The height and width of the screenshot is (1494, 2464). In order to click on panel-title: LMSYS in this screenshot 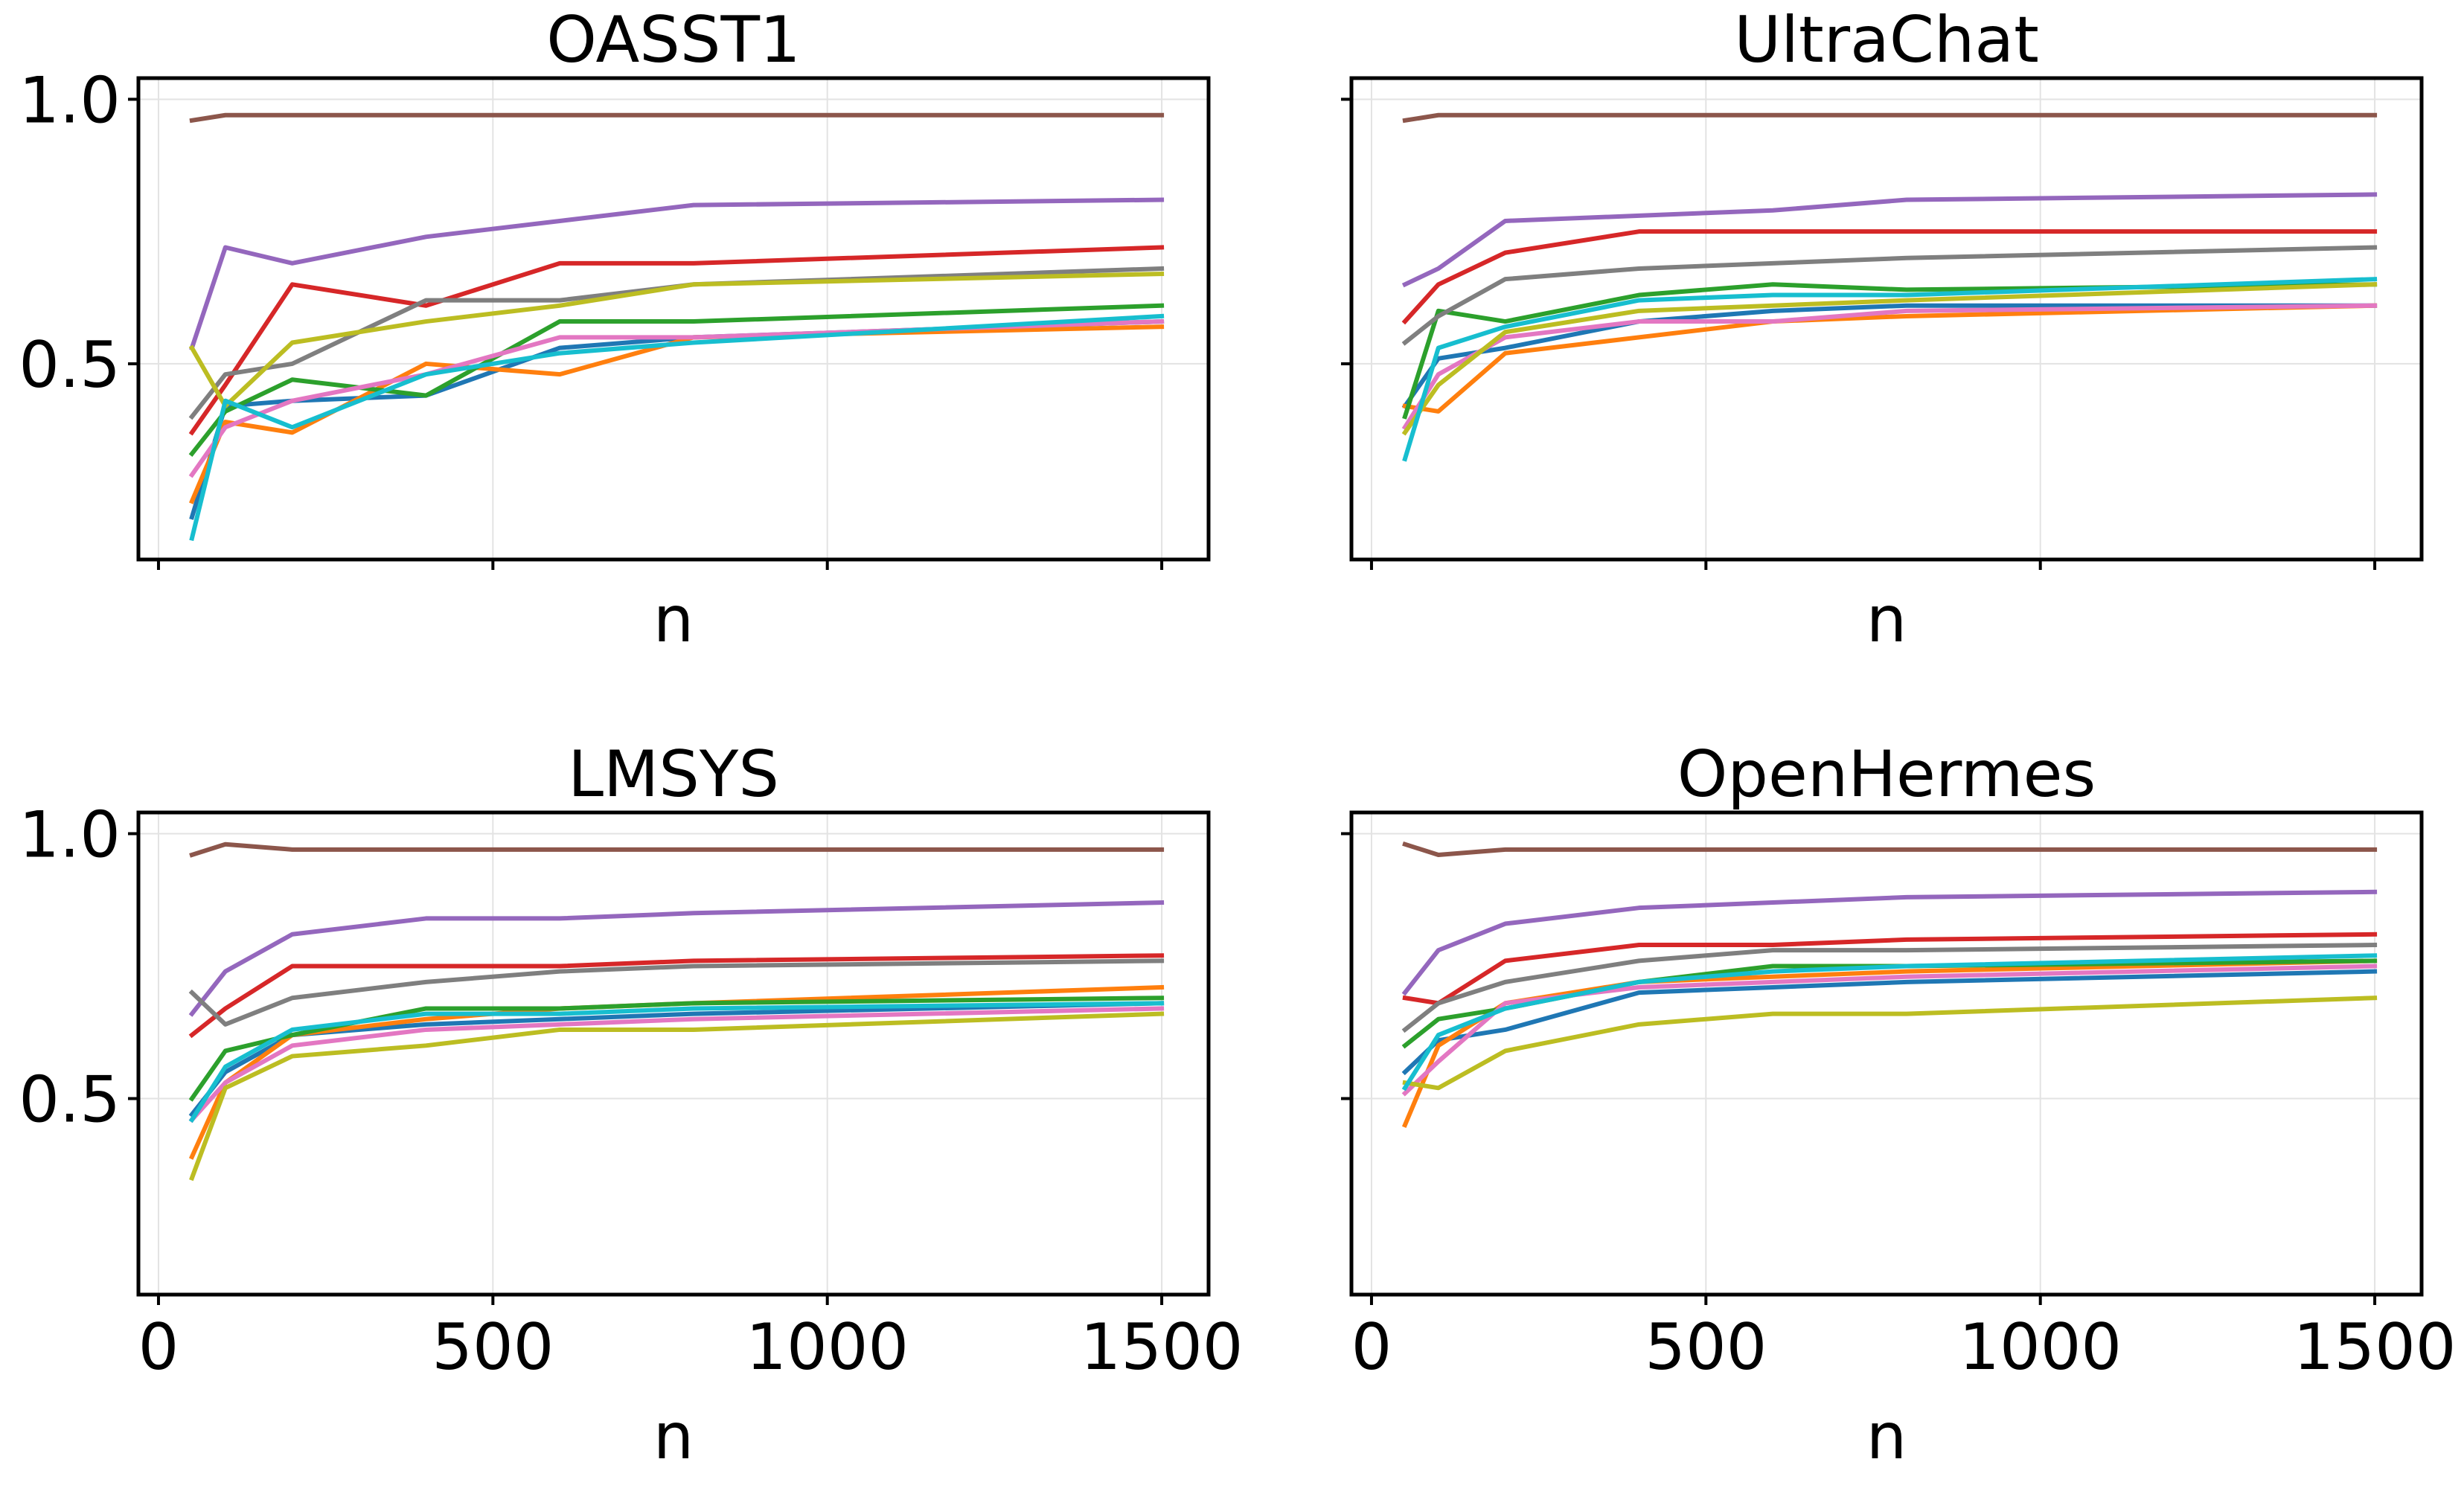, I will do `click(673, 774)`.